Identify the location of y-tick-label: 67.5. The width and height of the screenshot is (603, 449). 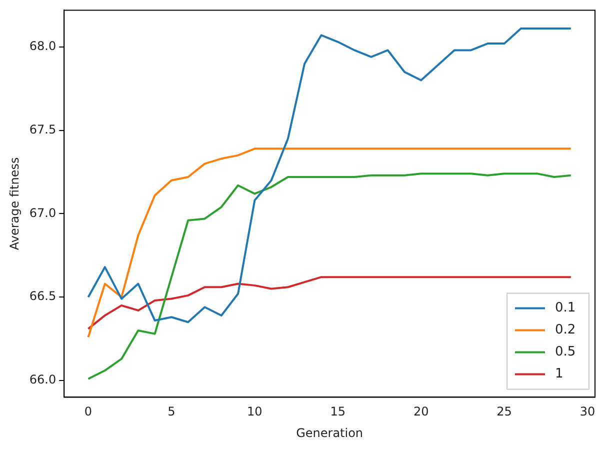
(42, 129).